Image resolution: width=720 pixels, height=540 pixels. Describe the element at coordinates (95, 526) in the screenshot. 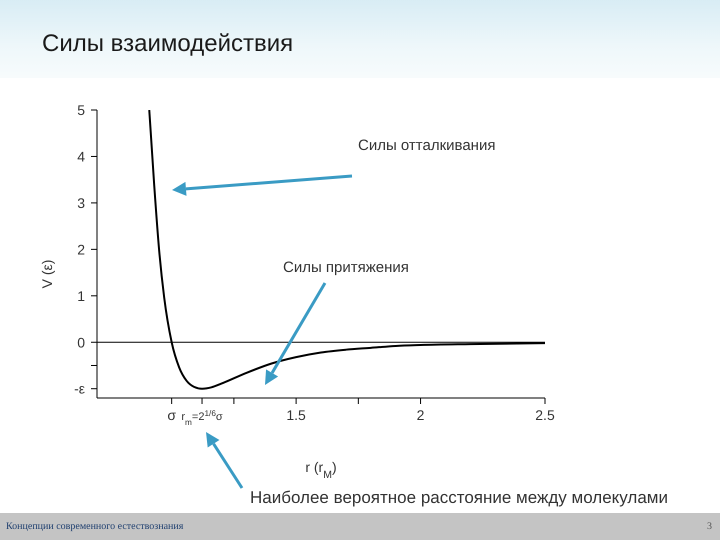

I see `text: Концепции современного естествознания` at that location.